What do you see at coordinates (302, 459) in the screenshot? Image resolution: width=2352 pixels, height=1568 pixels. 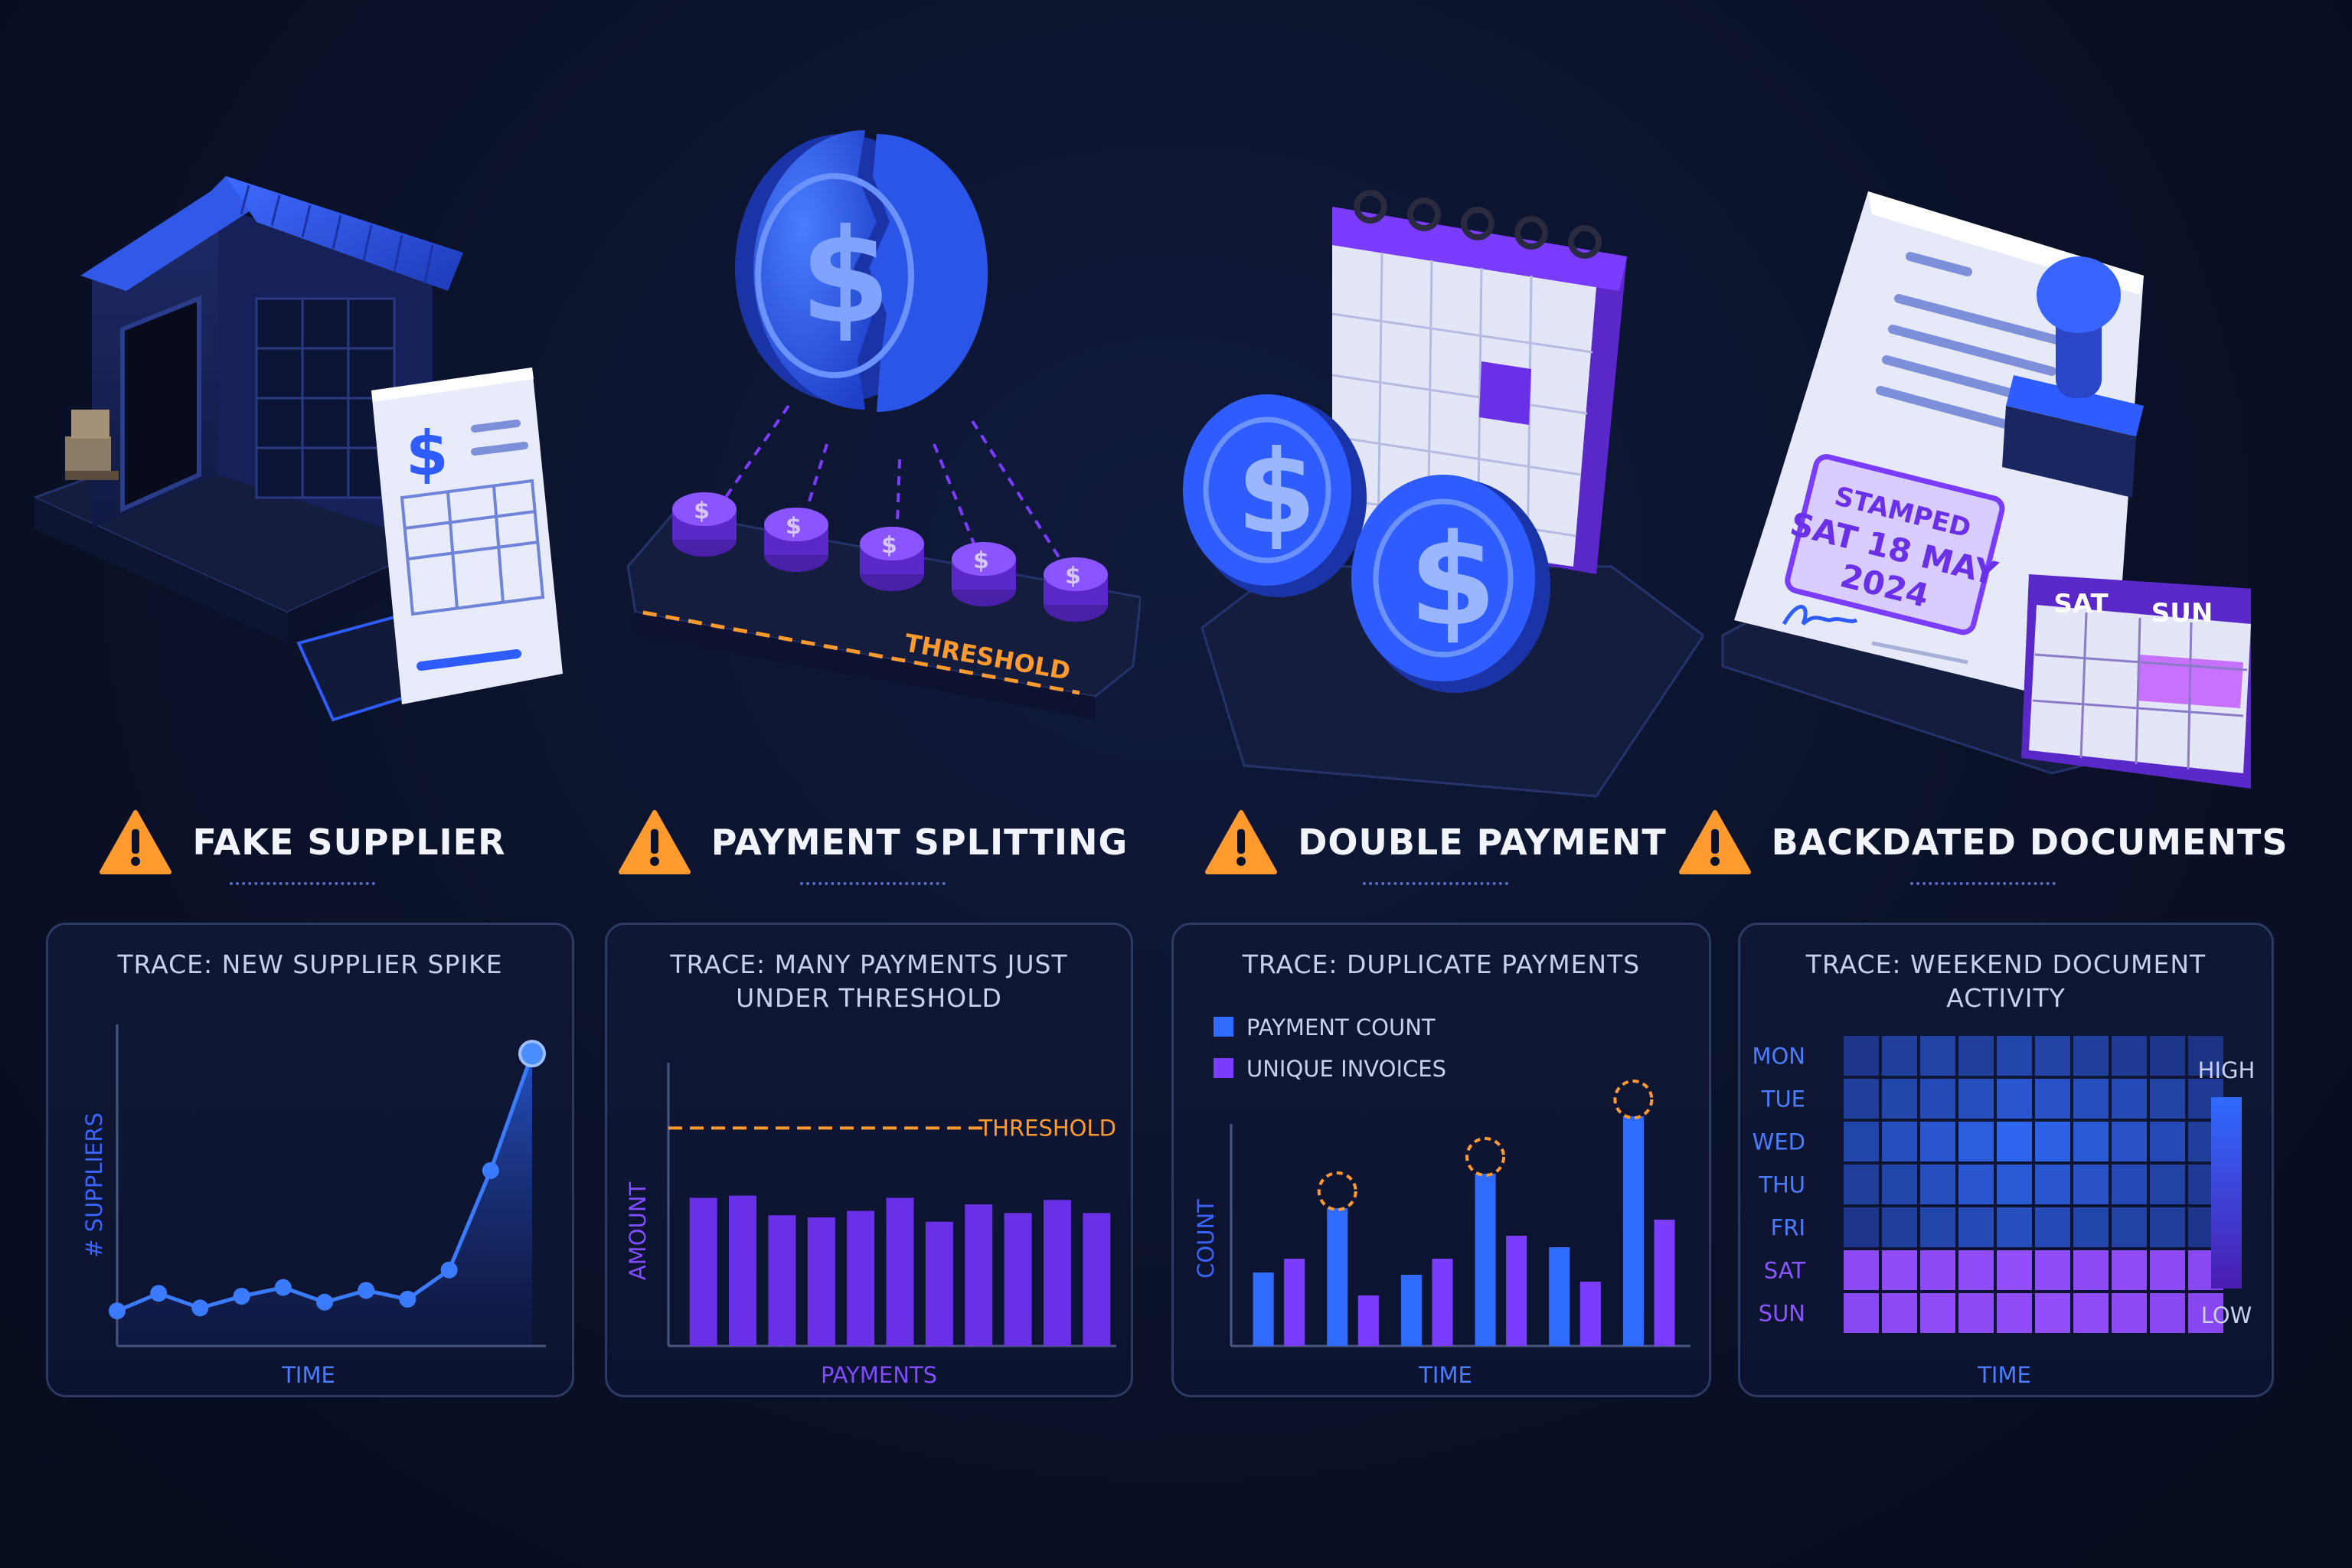 I see `warehouse-illustration: $` at bounding box center [302, 459].